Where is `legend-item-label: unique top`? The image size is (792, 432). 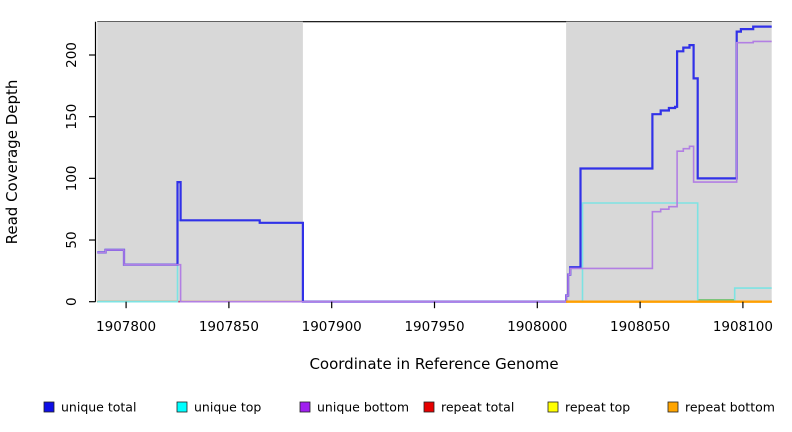
legend-item-label: unique top is located at coordinates (227, 407).